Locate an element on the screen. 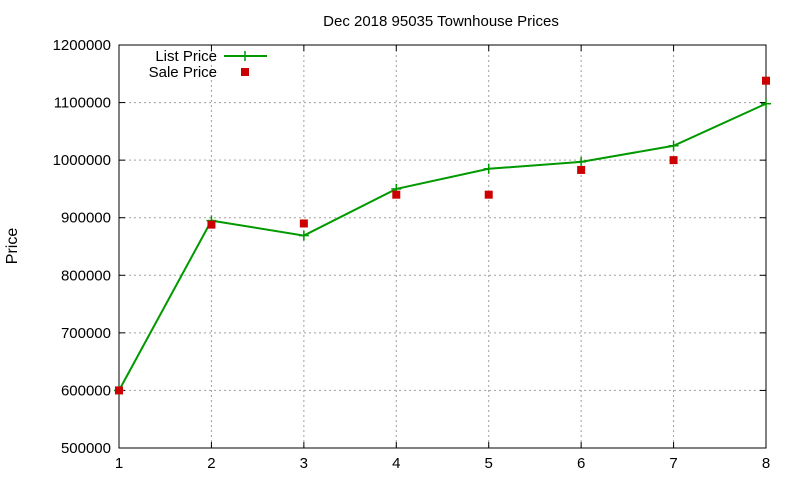 The width and height of the screenshot is (800, 480). x-tick-label: 6 is located at coordinates (581, 463).